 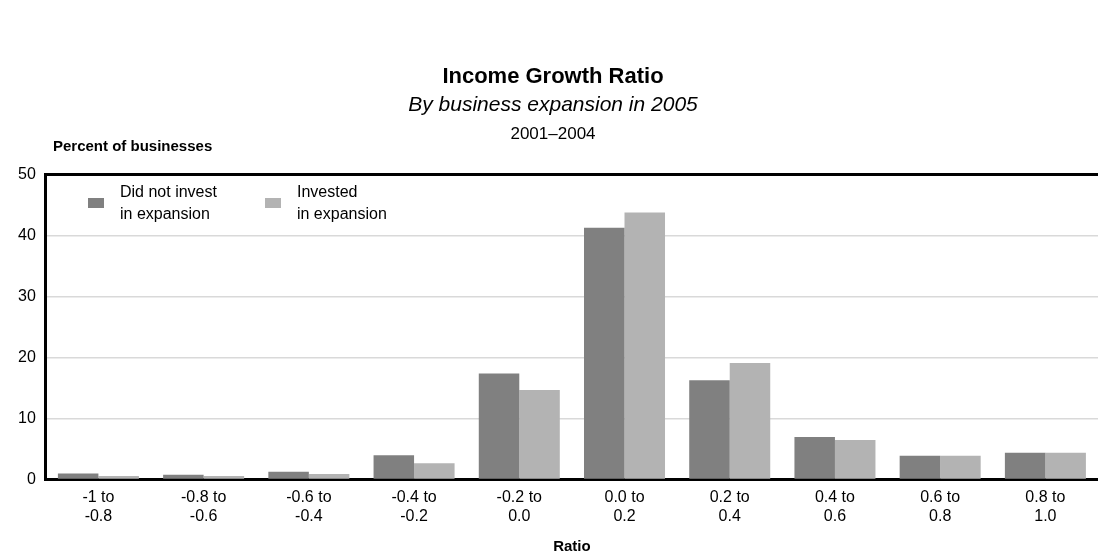 What do you see at coordinates (341, 203) in the screenshot?
I see `legend-label: Invested in expansion` at bounding box center [341, 203].